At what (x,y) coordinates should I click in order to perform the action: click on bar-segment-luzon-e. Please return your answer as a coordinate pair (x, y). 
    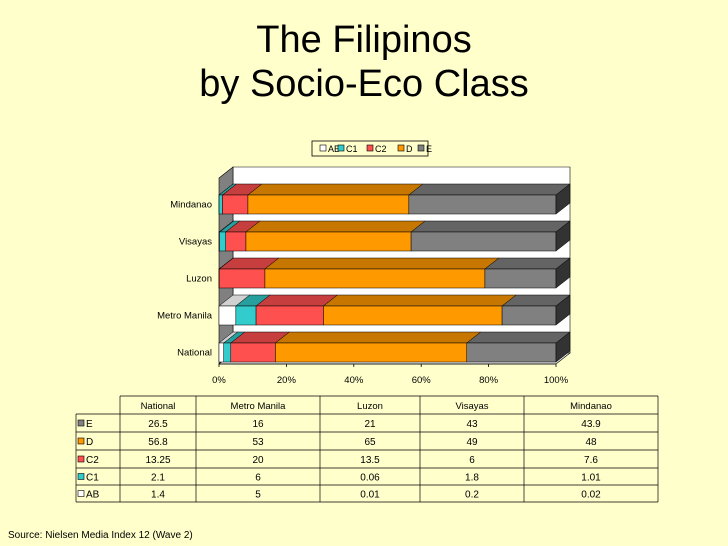
    Looking at the image, I should click on (520, 278).